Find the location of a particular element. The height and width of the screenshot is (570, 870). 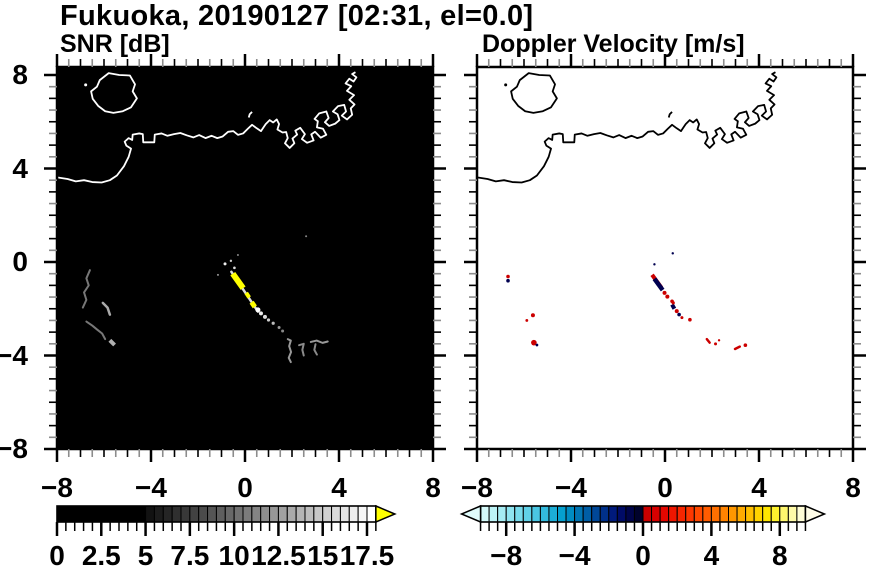

snr-colorbar is located at coordinates (226, 520).